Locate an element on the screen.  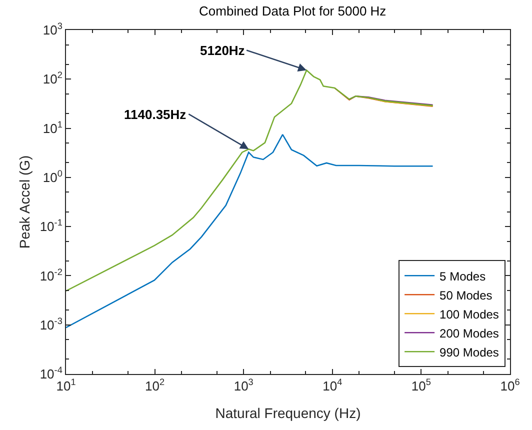
x-axis-title: Natural Frequency (Hz) is located at coordinates (288, 412).